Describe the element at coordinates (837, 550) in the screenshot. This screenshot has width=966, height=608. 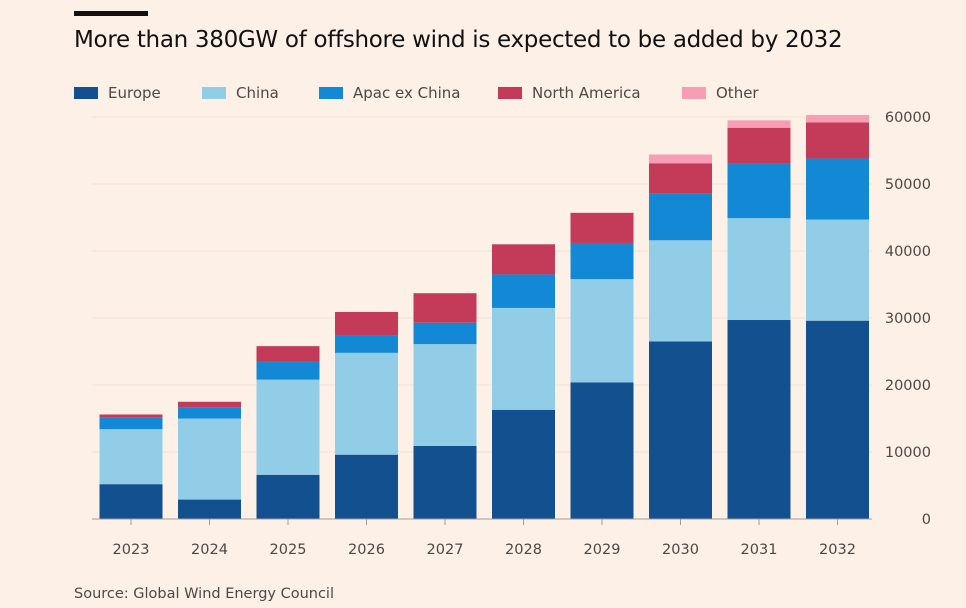
I see `x-tick-label: 2032` at that location.